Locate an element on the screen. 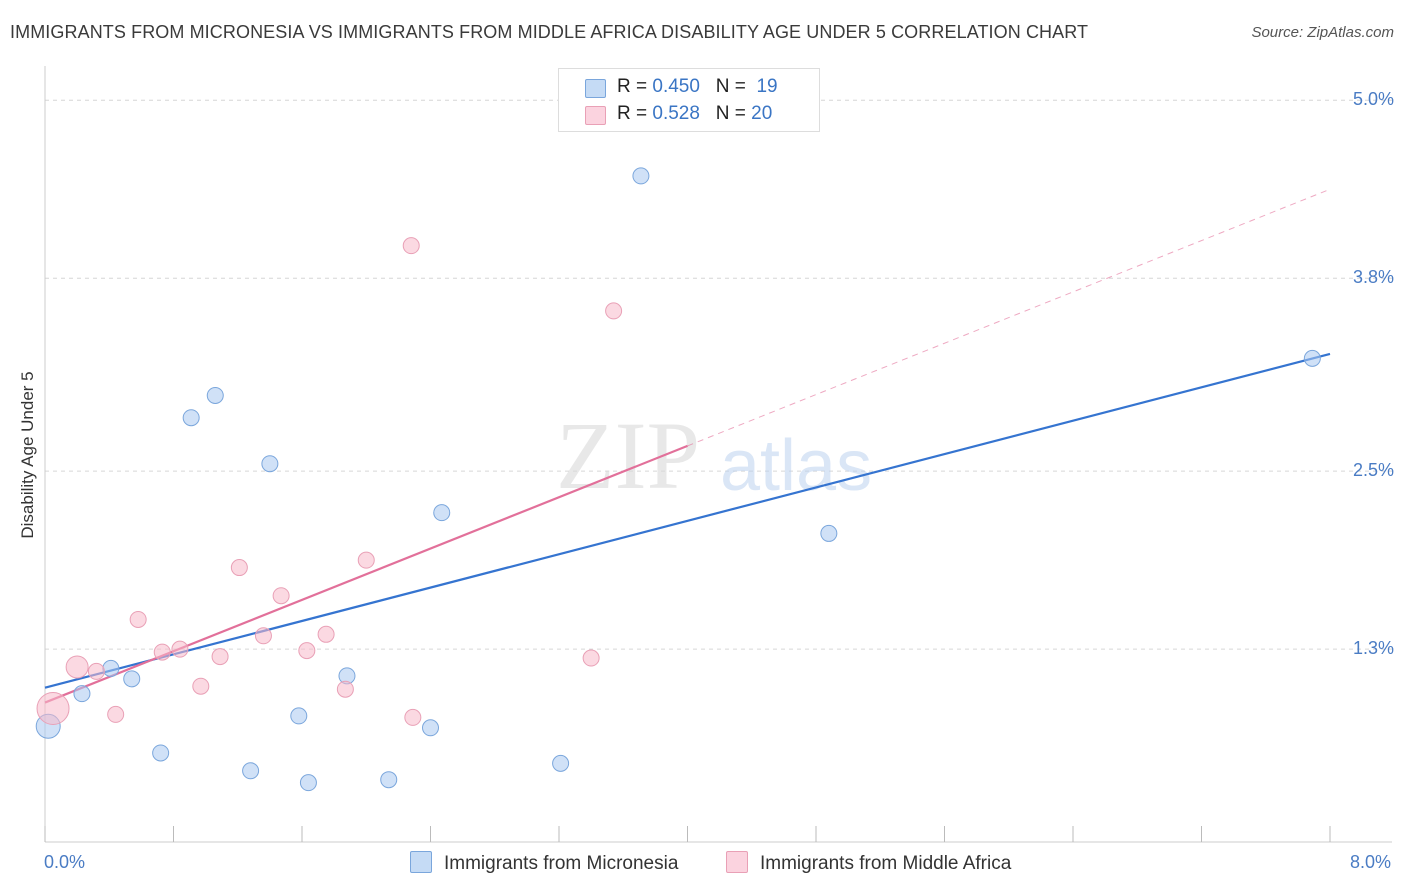  swatch-middle-africa is located at coordinates (595, 115).